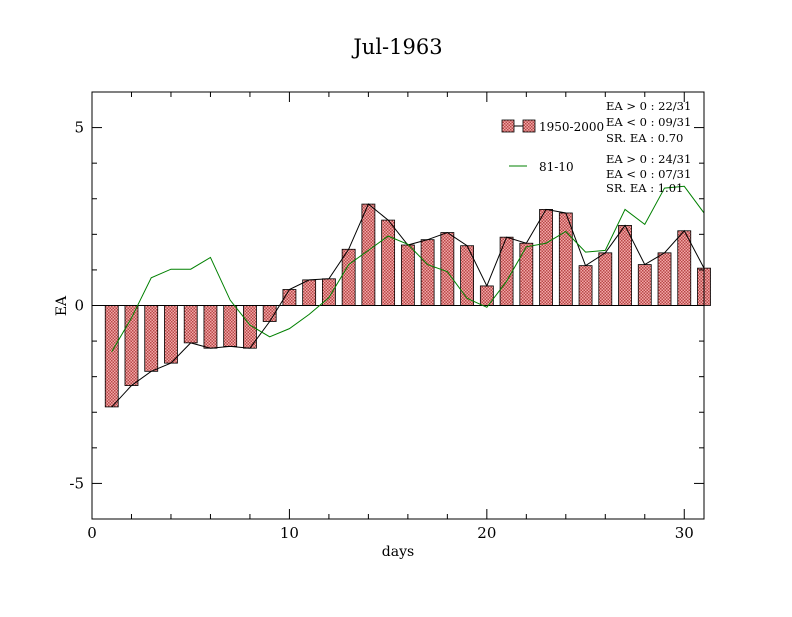  Describe the element at coordinates (571, 127) in the screenshot. I see `legend-label-1950-2000: 1950-2000` at that location.